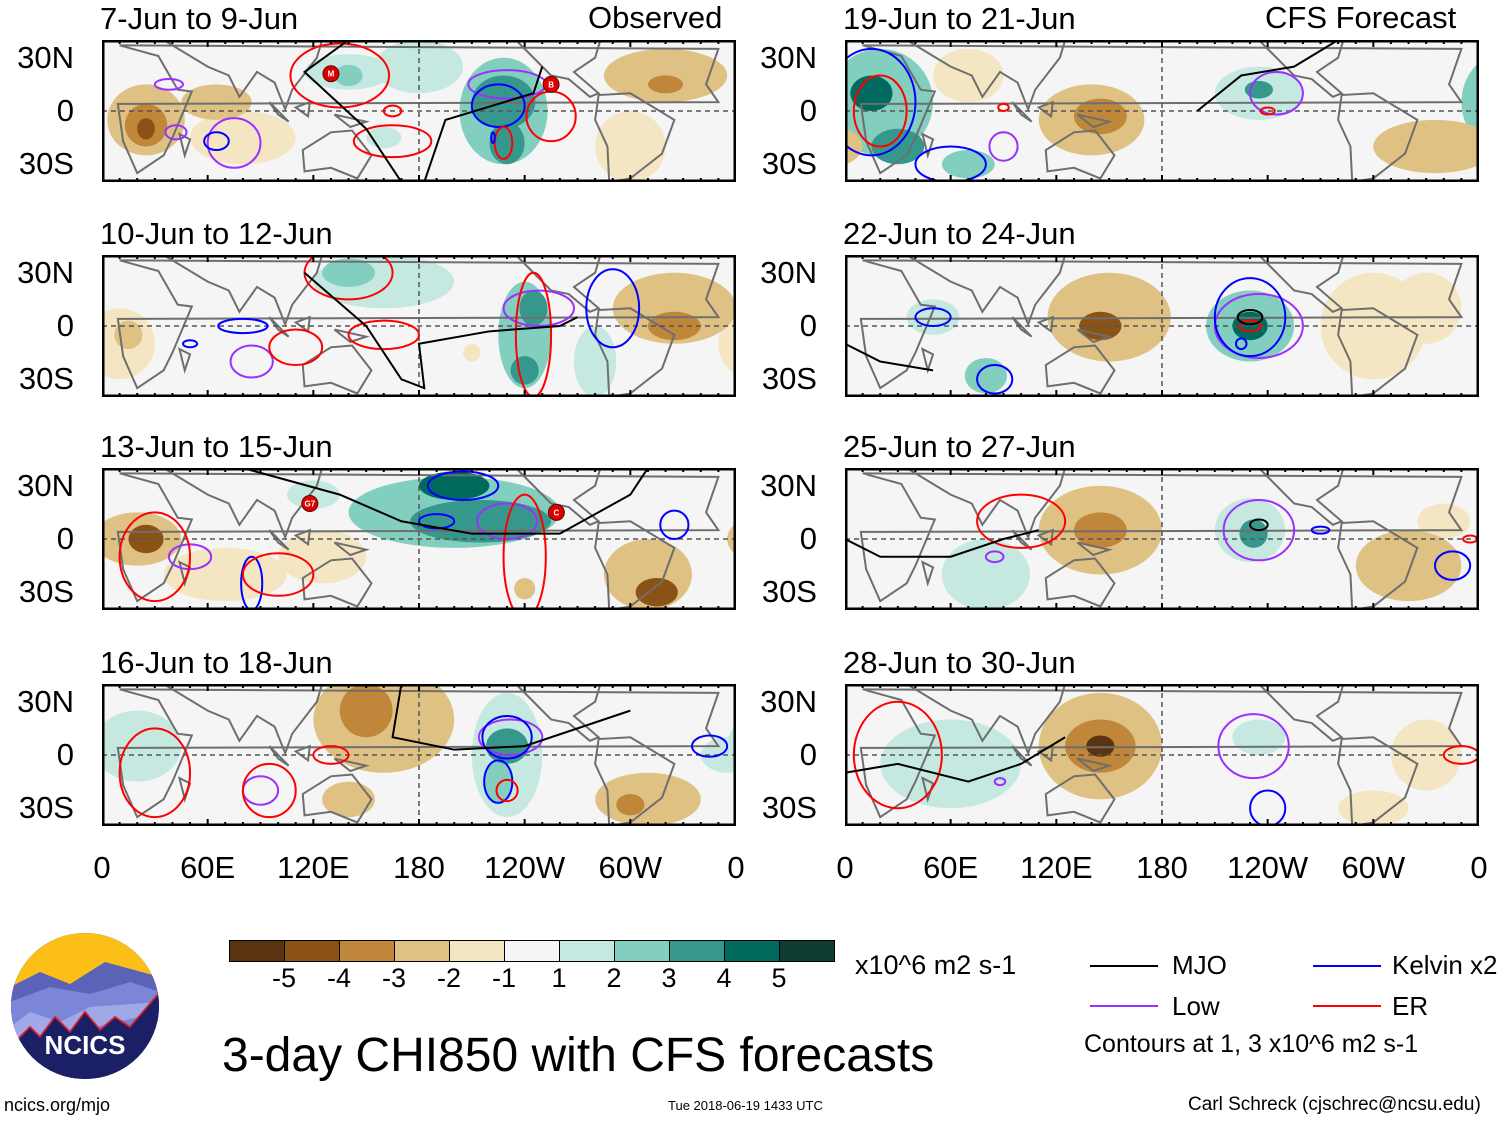  I want to click on x-tick-label: 120E, so click(1056, 867).